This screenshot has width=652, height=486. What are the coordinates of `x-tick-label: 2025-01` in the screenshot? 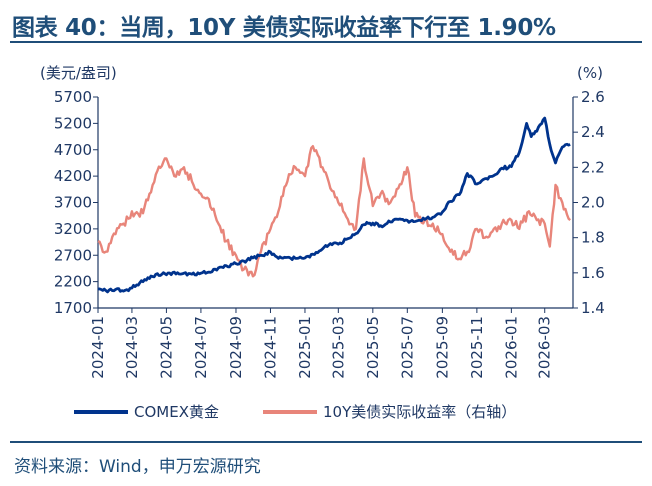 It's located at (305, 347).